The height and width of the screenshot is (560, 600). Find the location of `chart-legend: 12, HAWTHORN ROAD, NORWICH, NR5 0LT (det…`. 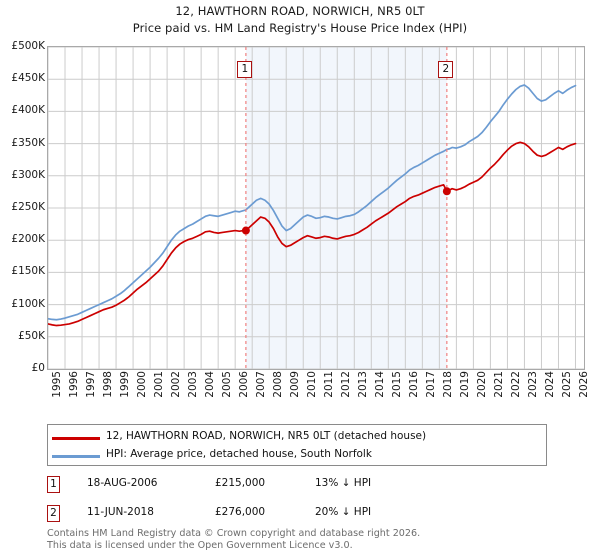

chart-legend: 12, HAWTHORN ROAD, NORWICH, NR5 0LT (det… is located at coordinates (297, 445).